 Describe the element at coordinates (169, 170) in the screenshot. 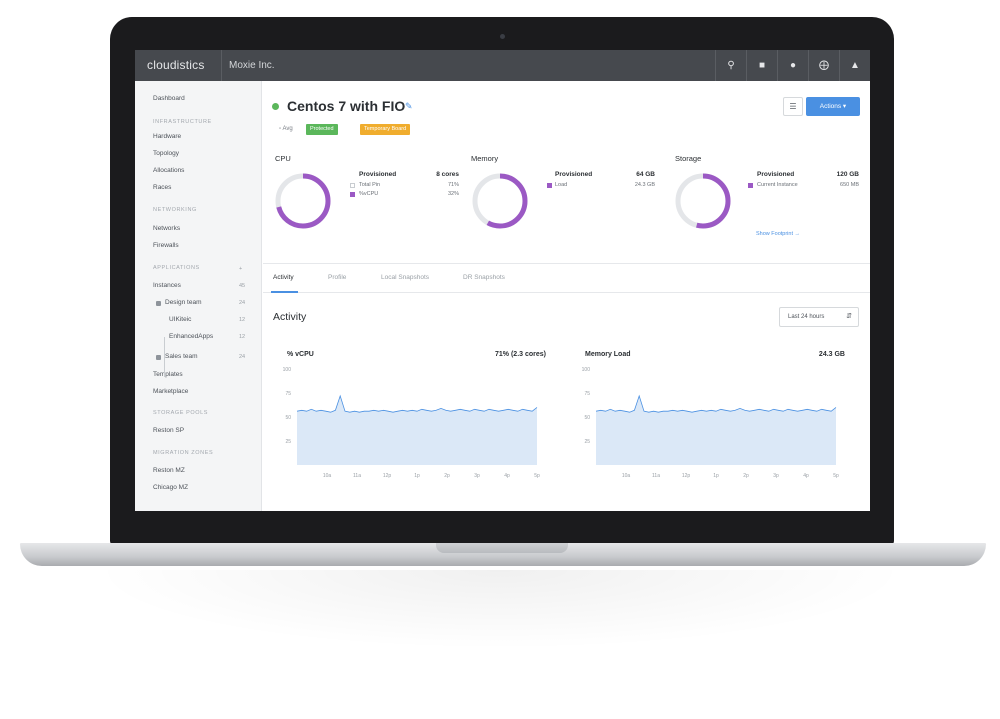

I see `sidebar-item-allocations: Allocations` at that location.